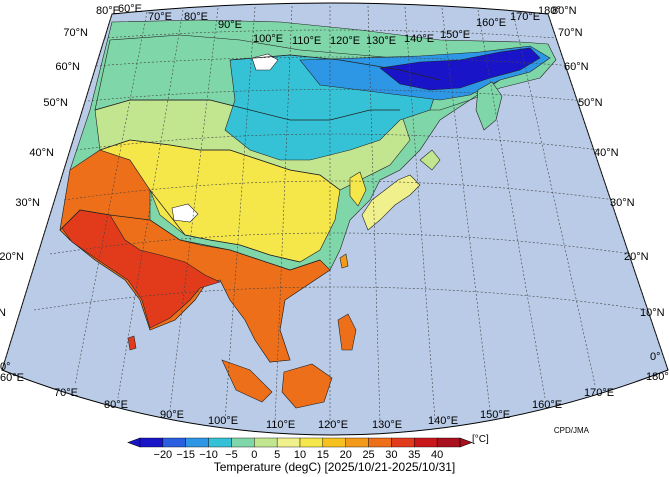  What do you see at coordinates (223, 421) in the screenshot?
I see `lon-label-bottom: 100°E` at bounding box center [223, 421].